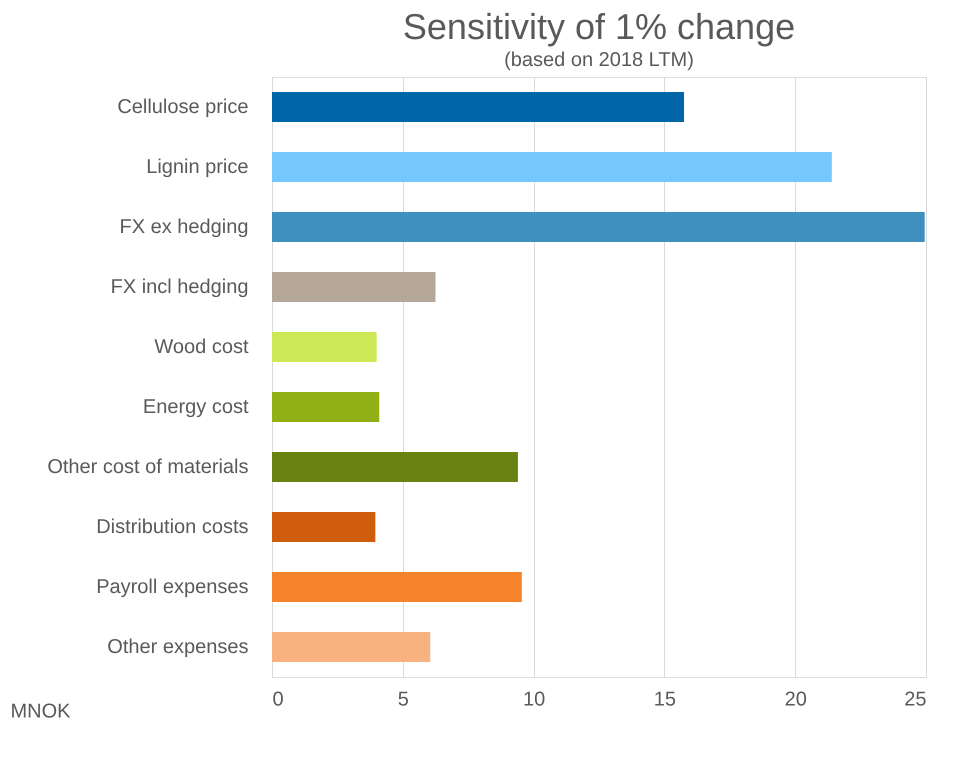  I want to click on y-tick-label: FX incl hedging, so click(179, 287).